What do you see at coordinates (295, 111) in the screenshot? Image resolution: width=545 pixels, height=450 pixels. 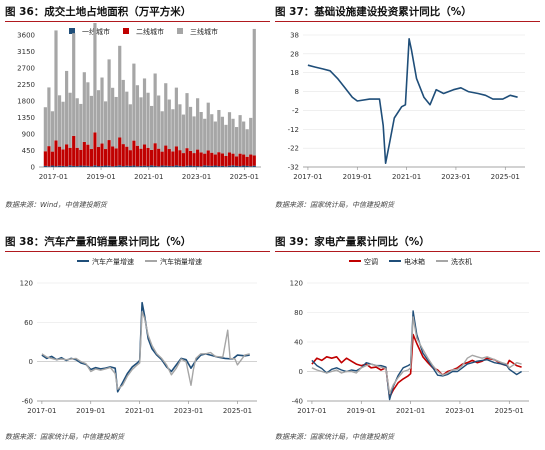 I see `y-tick-label: -2` at bounding box center [295, 111].